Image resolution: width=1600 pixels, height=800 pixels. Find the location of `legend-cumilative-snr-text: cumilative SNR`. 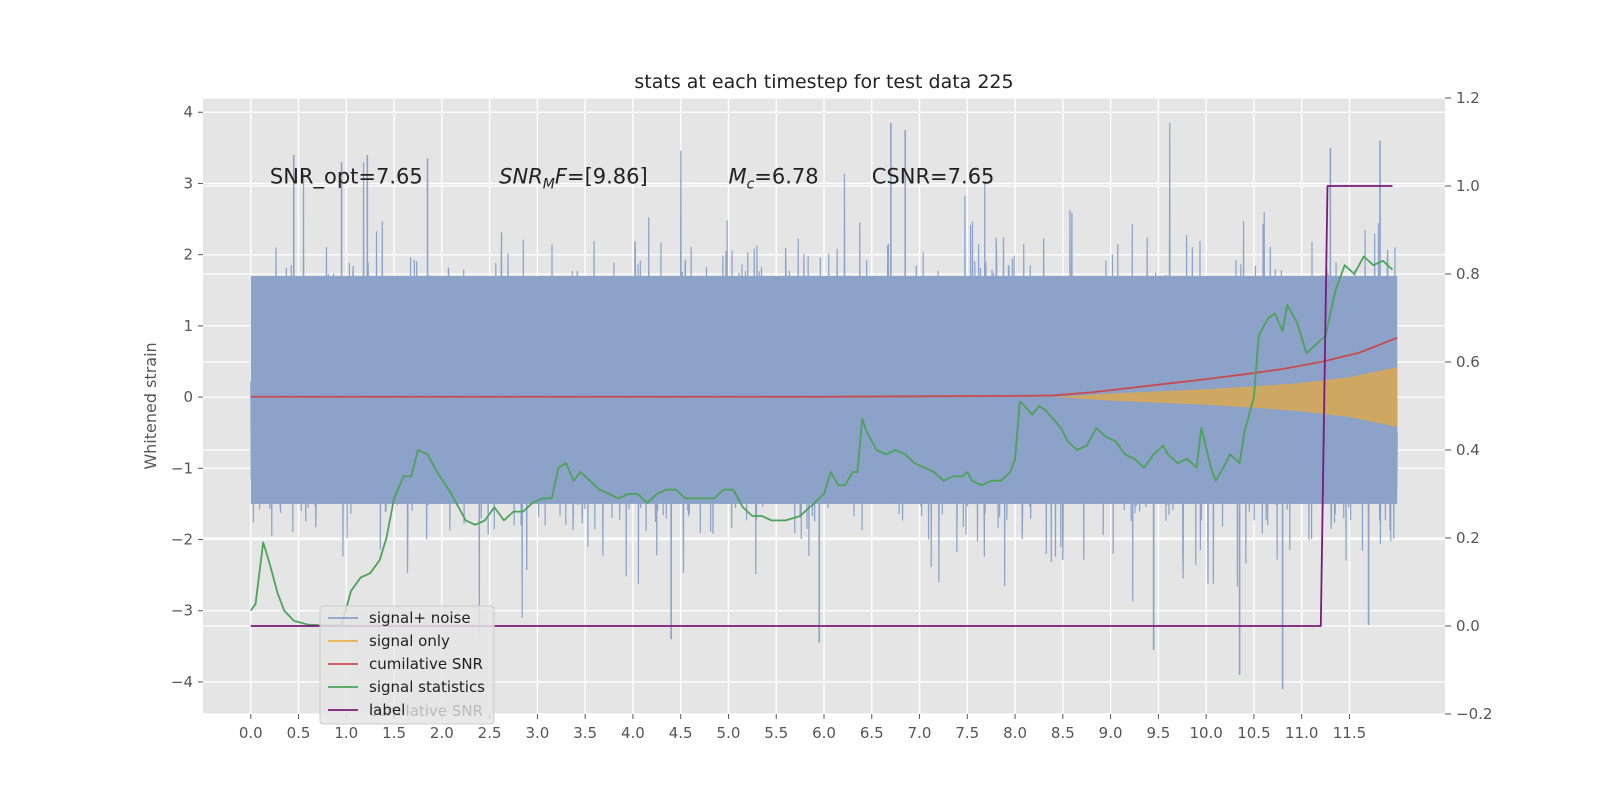

legend-cumilative-snr-text: cumilative SNR is located at coordinates (426, 664).